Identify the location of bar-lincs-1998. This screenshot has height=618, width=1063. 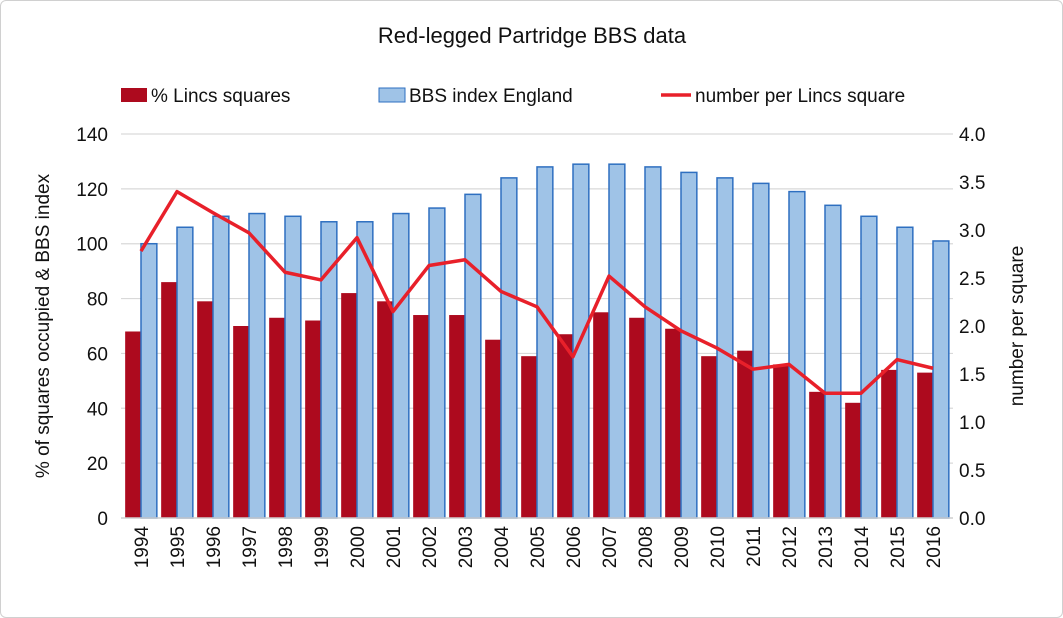
(277, 417).